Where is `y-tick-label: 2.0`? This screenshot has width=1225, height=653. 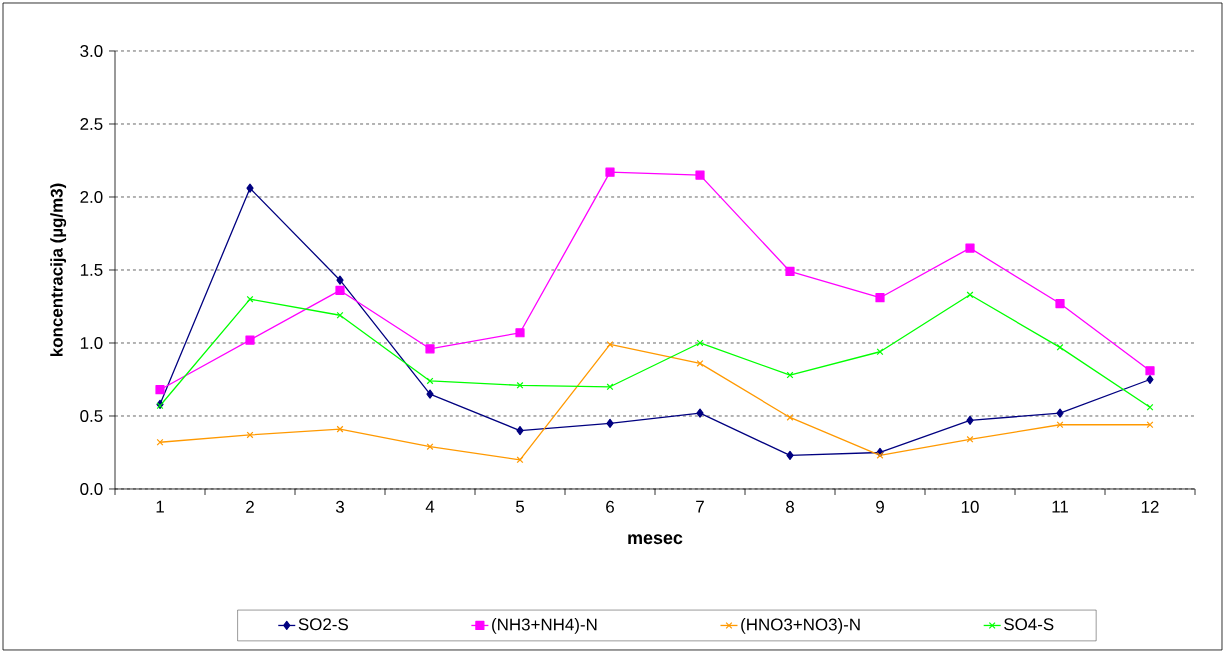
y-tick-label: 2.0 is located at coordinates (91, 196).